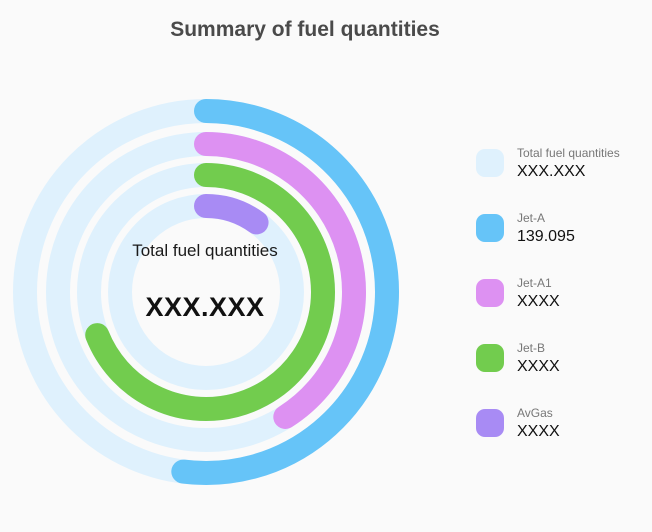 The width and height of the screenshot is (652, 532). I want to click on legend-label: Total fuel quantities, so click(568, 153).